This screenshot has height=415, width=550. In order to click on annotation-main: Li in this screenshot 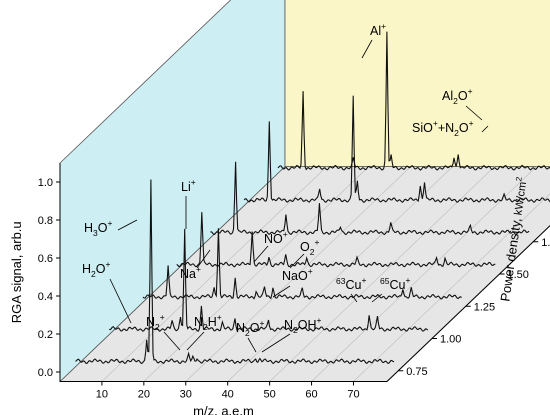, I will do `click(186, 187)`.